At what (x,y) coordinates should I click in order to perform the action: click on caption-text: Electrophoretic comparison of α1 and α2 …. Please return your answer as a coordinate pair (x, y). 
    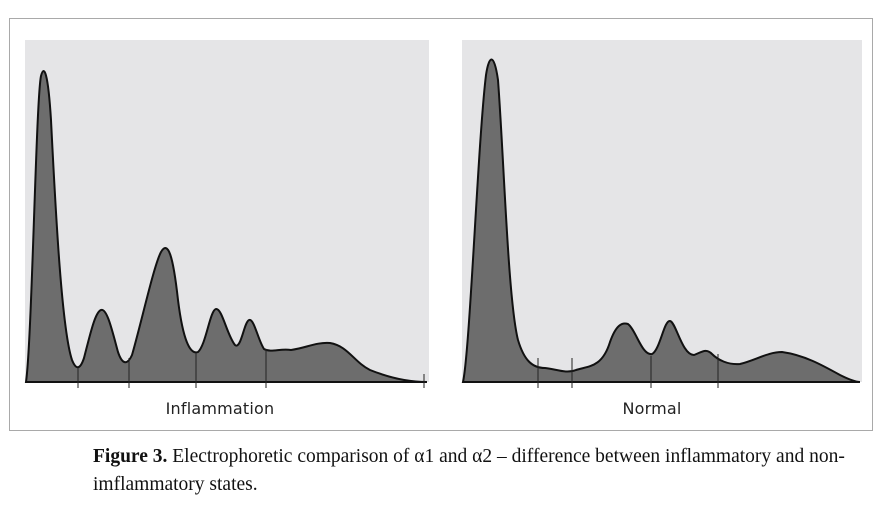
    Looking at the image, I should click on (469, 470).